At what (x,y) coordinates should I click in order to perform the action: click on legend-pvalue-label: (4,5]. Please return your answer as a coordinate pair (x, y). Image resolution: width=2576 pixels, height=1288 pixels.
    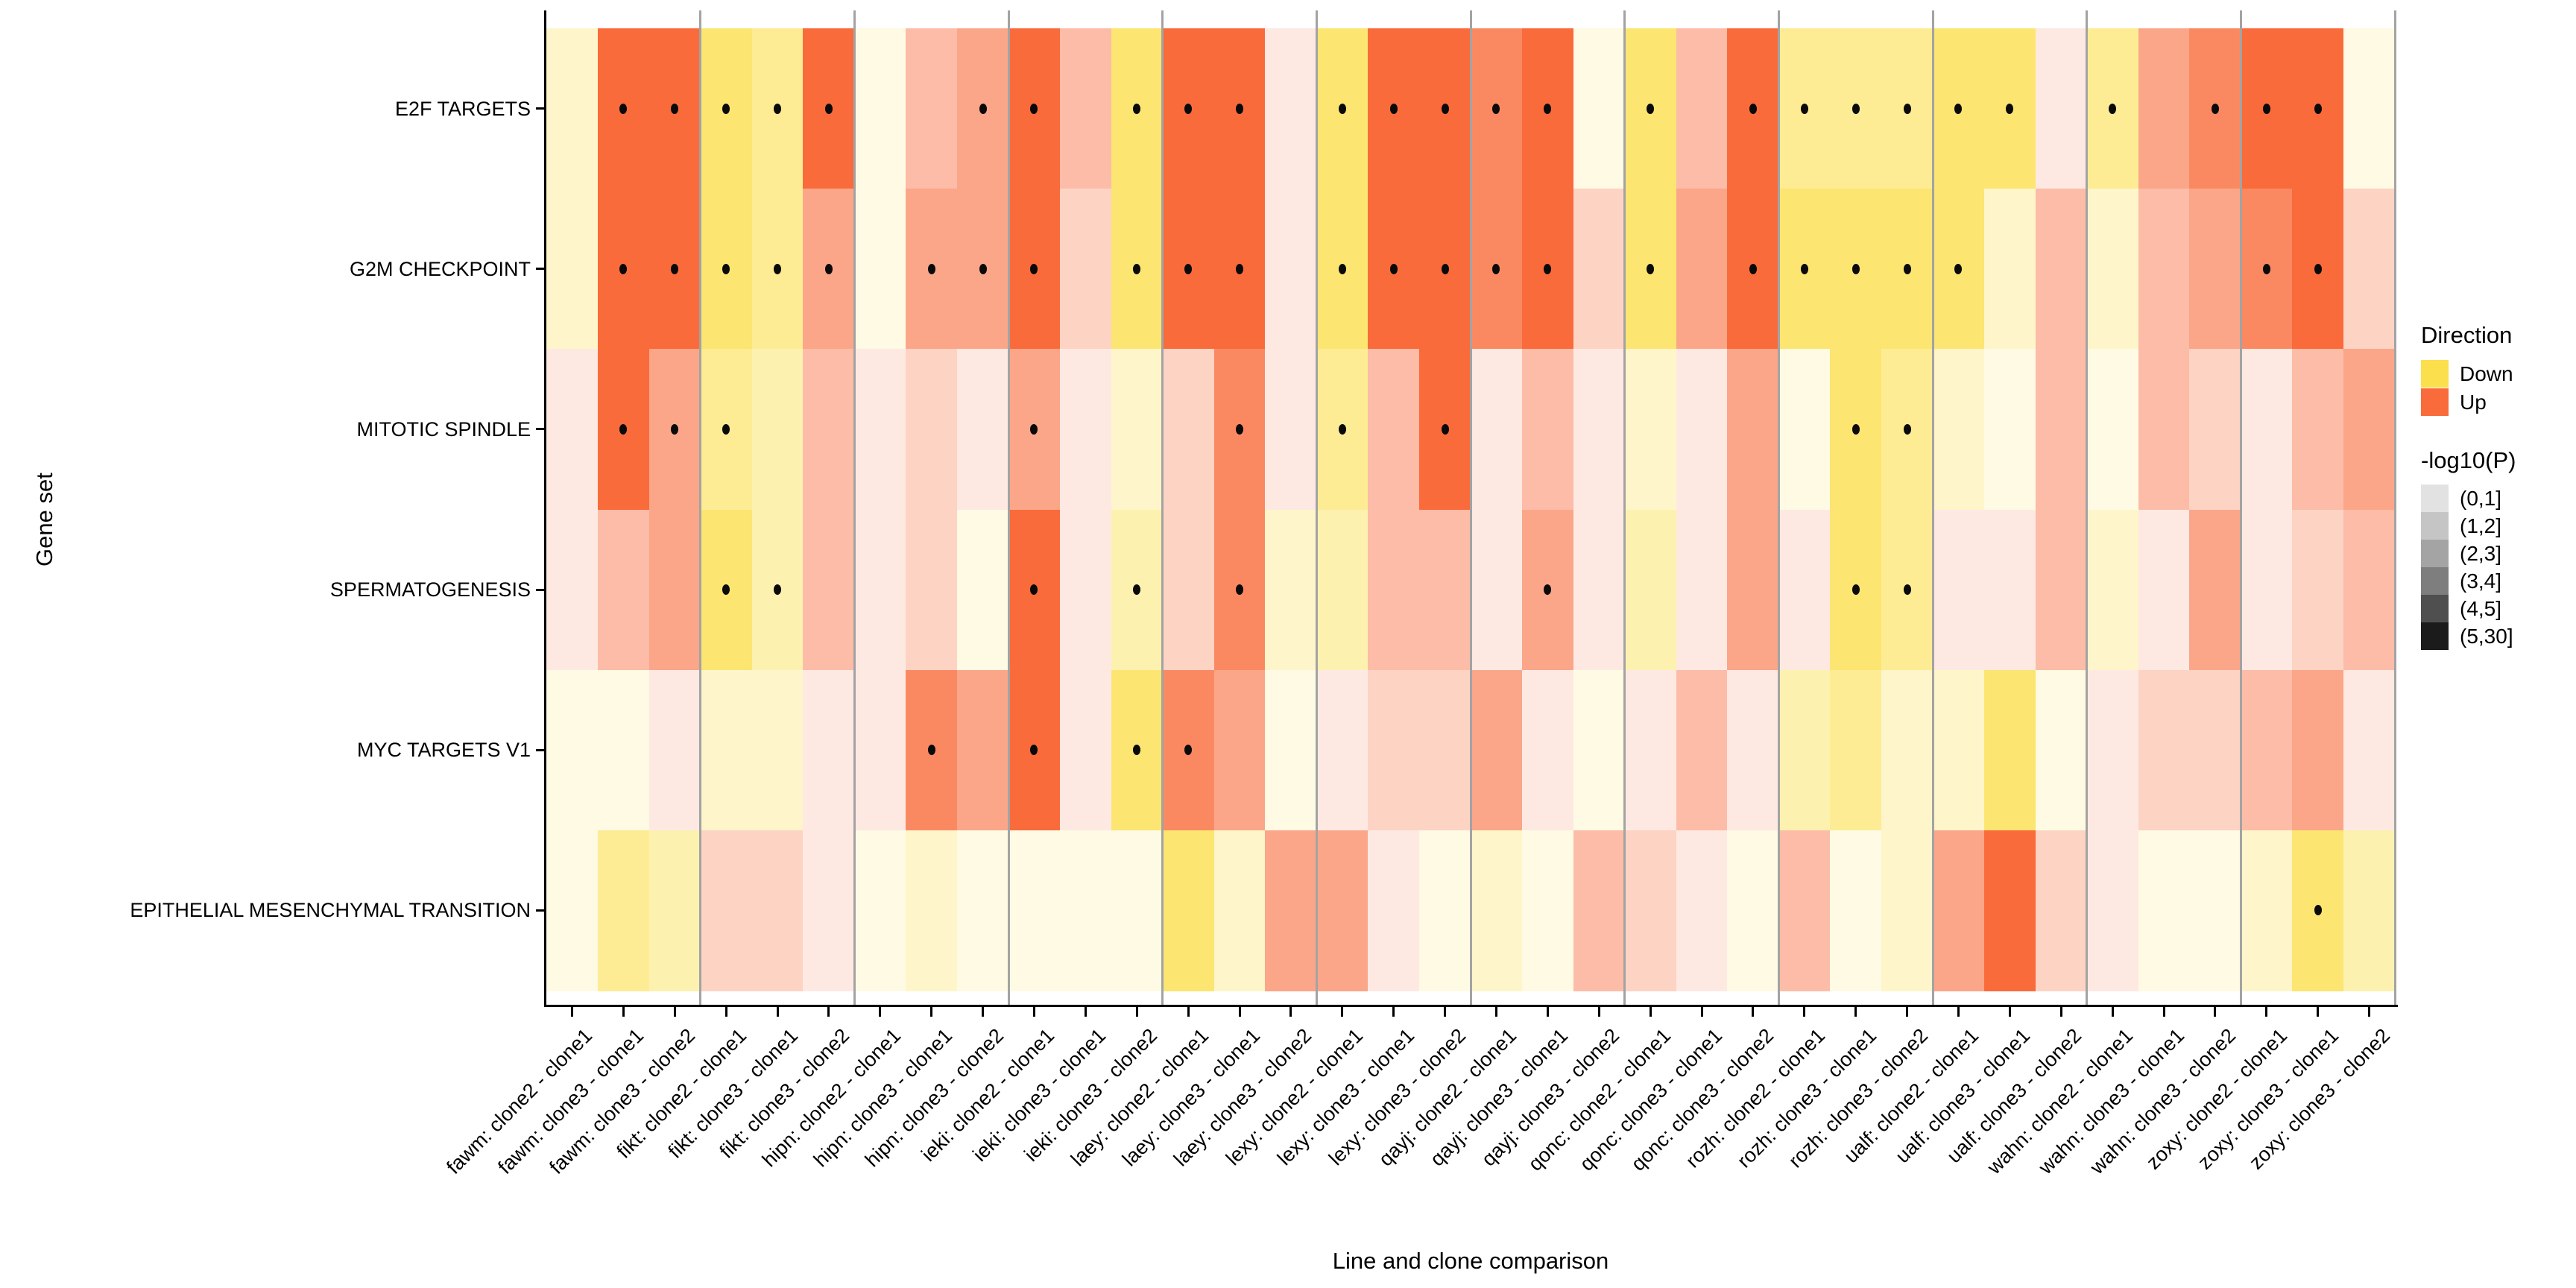
    Looking at the image, I should click on (2481, 608).